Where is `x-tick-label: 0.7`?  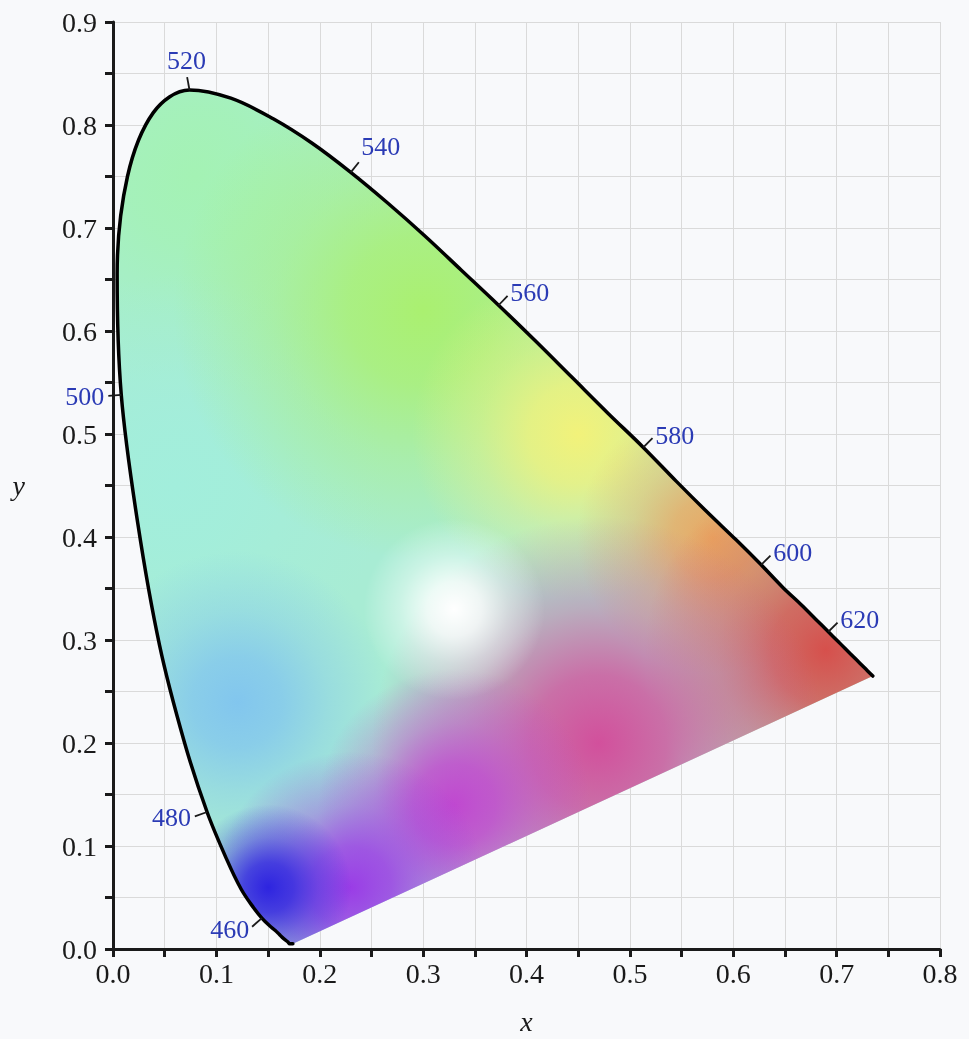
x-tick-label: 0.7 is located at coordinates (837, 973).